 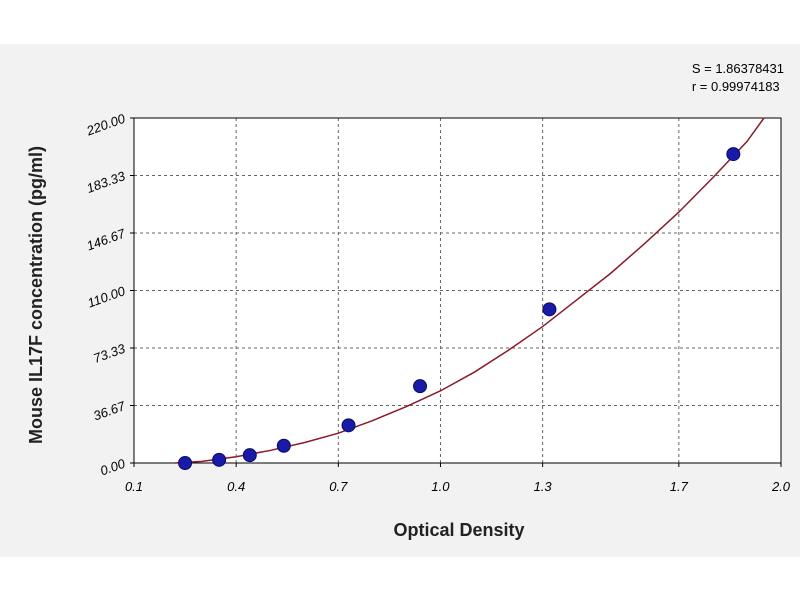 What do you see at coordinates (543, 486) in the screenshot?
I see `x-tick-label: 1.3` at bounding box center [543, 486].